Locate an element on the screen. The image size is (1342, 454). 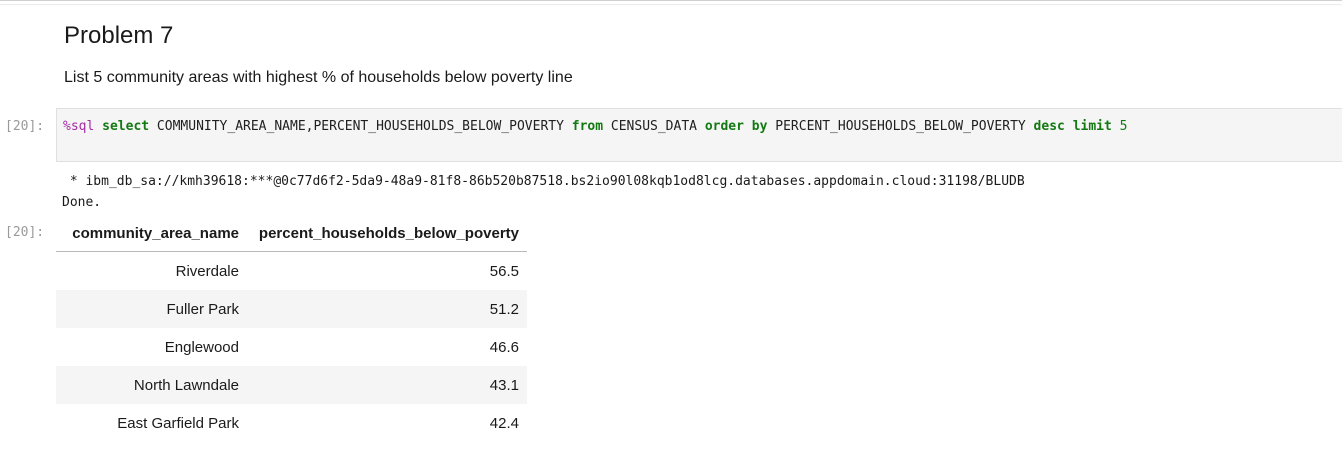
code-table-name: CENSUS_DATA is located at coordinates (654, 126).